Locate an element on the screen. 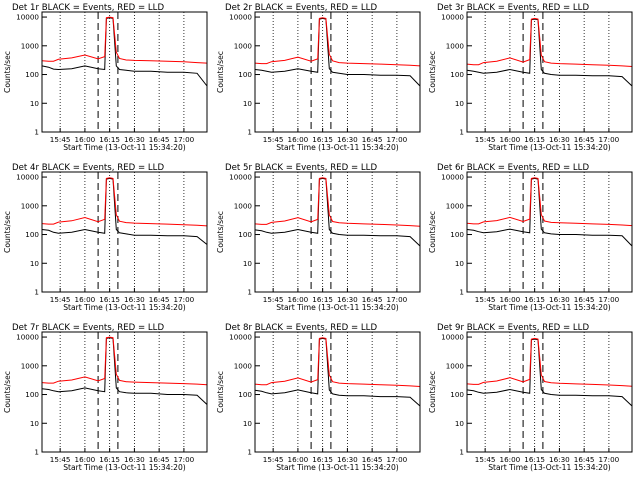 This screenshot has width=640, height=480. panel-title: Det 9r BLACK = Events, RED = LLD is located at coordinates (513, 328).